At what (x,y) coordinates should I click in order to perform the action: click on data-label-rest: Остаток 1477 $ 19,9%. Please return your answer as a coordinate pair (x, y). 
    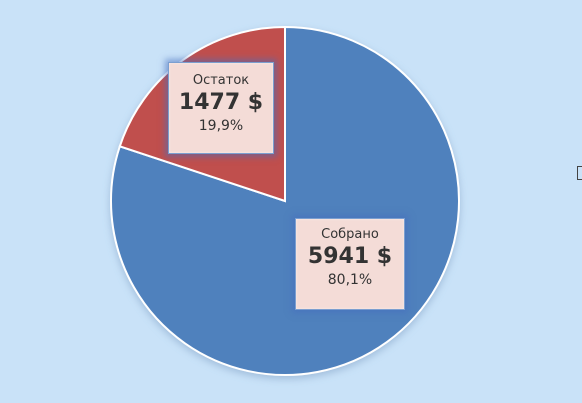
    Looking at the image, I should click on (221, 108).